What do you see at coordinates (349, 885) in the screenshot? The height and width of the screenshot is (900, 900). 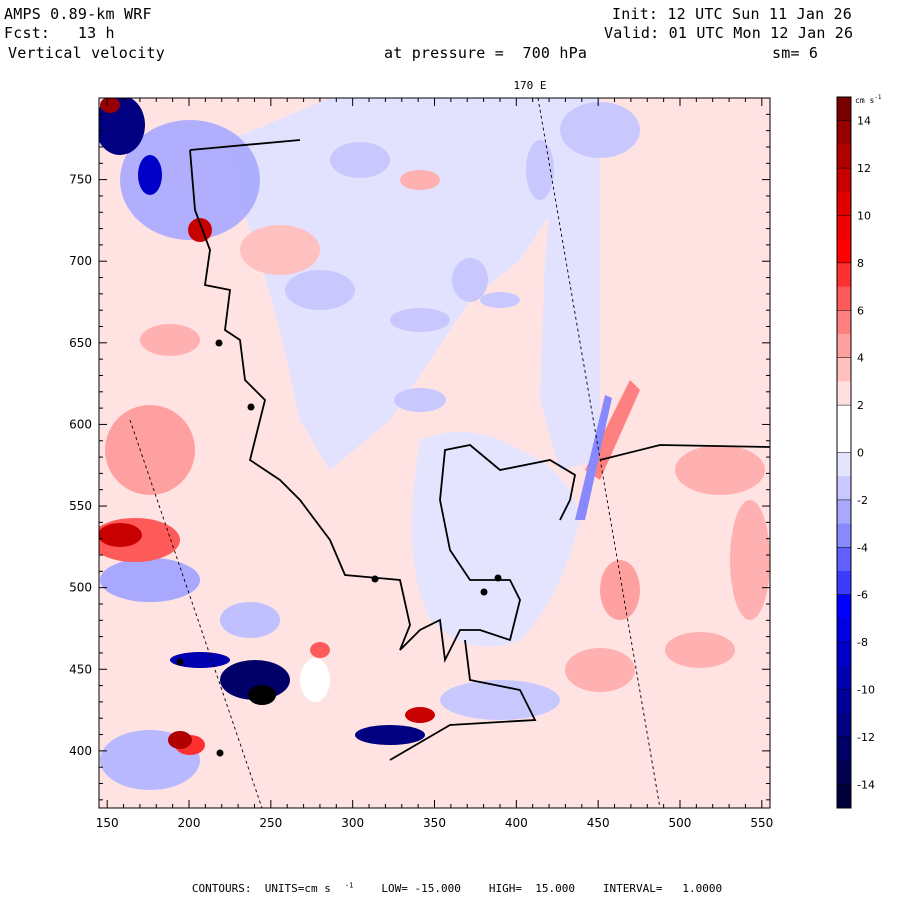 I see `contour-units-exp: -1` at bounding box center [349, 885].